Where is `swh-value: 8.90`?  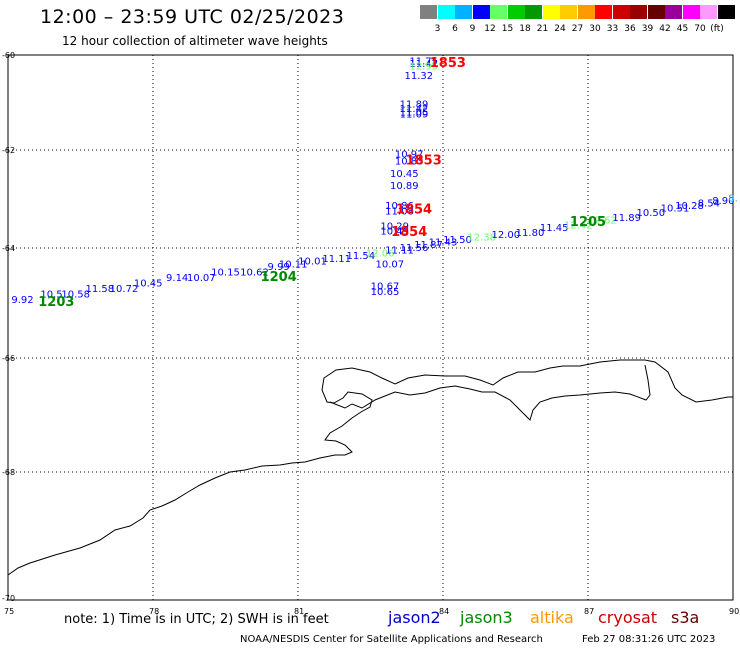 swh-value: 8.90 is located at coordinates (723, 201).